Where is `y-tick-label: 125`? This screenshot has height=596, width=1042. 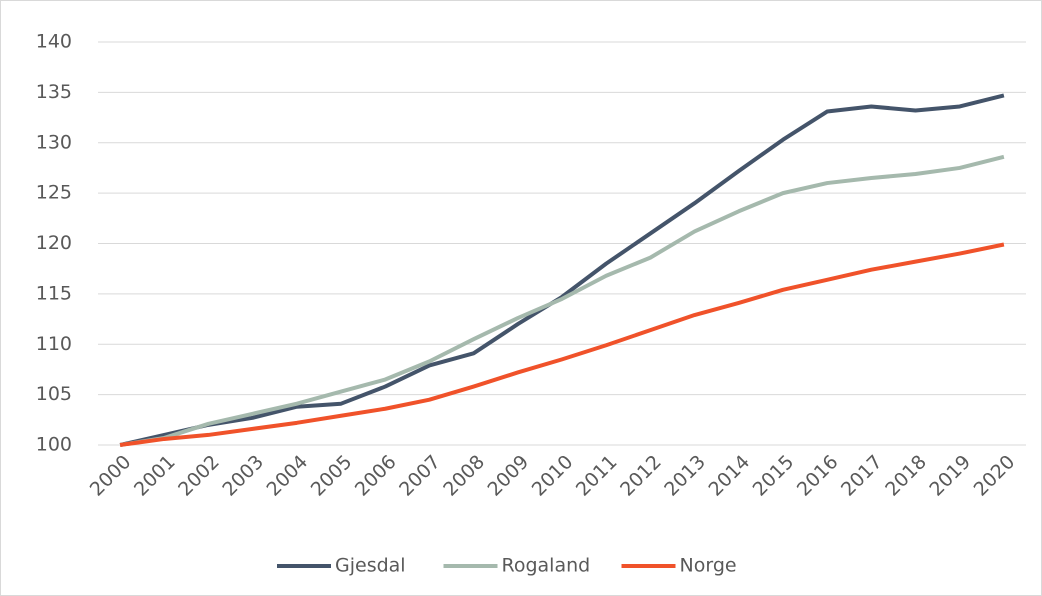
y-tick-label: 125 is located at coordinates (54, 193).